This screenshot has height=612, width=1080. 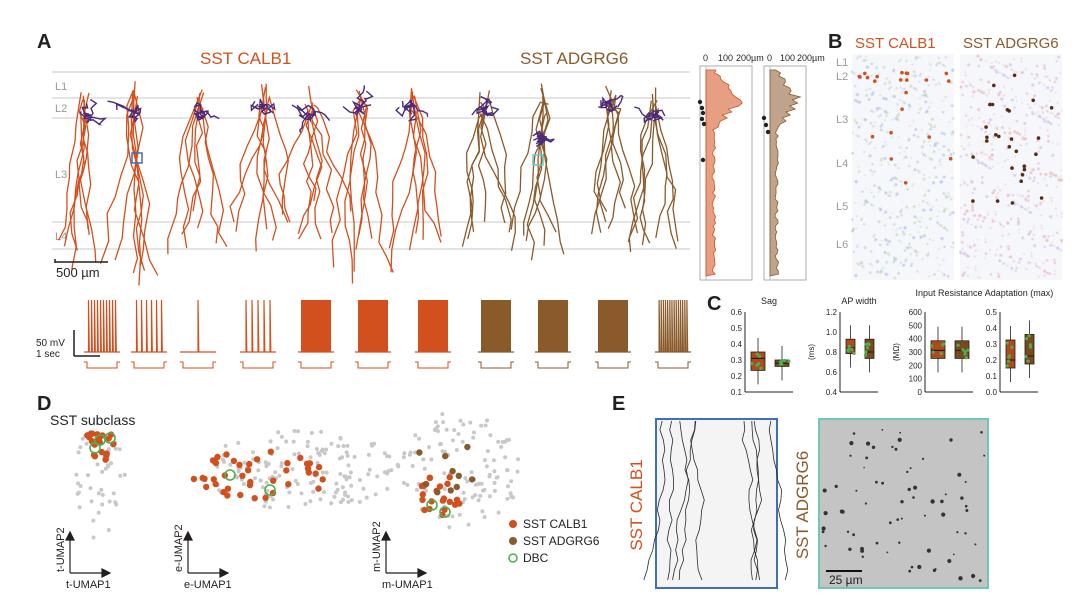 What do you see at coordinates (842, 63) in the screenshot?
I see `b-layer-l1: L1` at bounding box center [842, 63].